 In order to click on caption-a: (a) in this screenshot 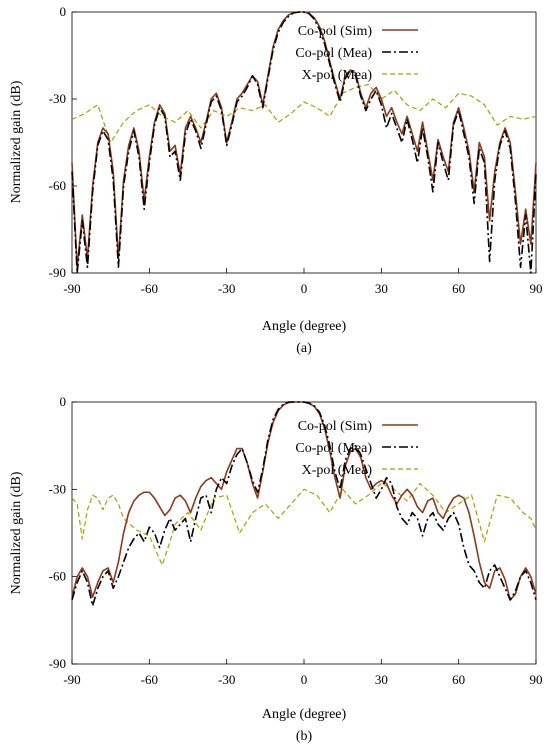, I will do `click(304, 348)`.